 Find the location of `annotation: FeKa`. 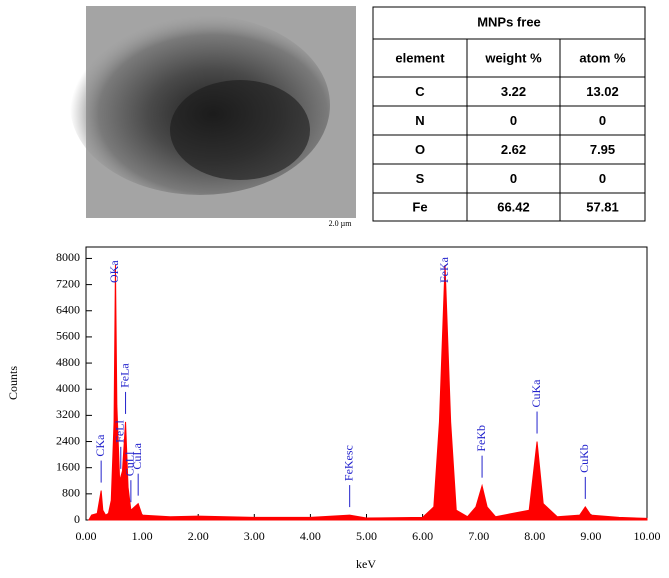

annotation: FeKa is located at coordinates (444, 269).